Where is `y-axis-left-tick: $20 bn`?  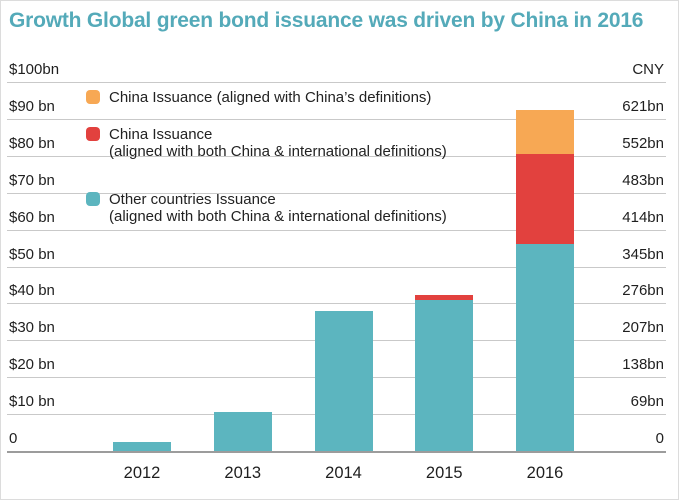 y-axis-left-tick: $20 bn is located at coordinates (32, 365).